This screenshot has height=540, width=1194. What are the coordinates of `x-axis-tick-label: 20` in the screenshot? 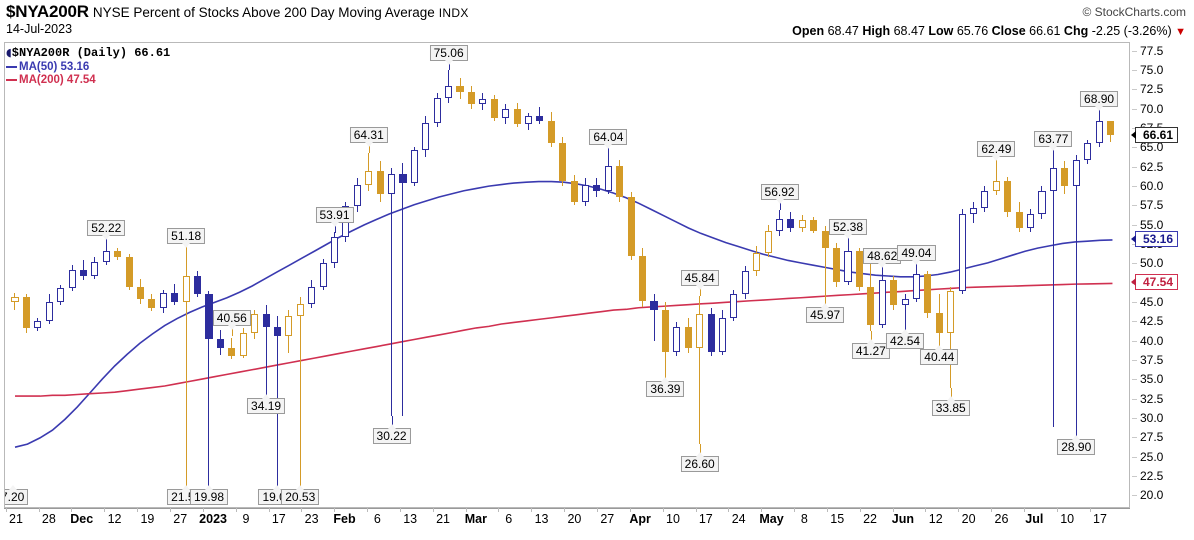 It's located at (574, 519).